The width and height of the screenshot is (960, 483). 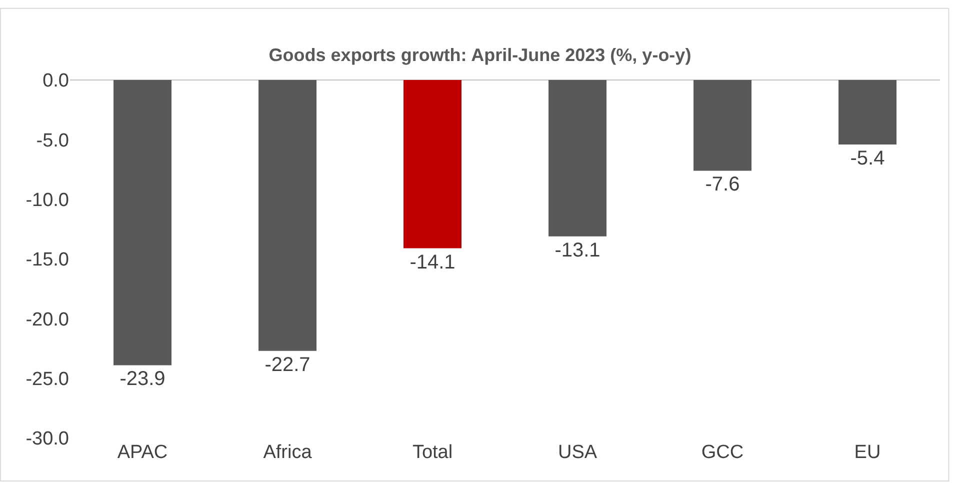 What do you see at coordinates (47, 439) in the screenshot?
I see `y-tick-label: -30.0` at bounding box center [47, 439].